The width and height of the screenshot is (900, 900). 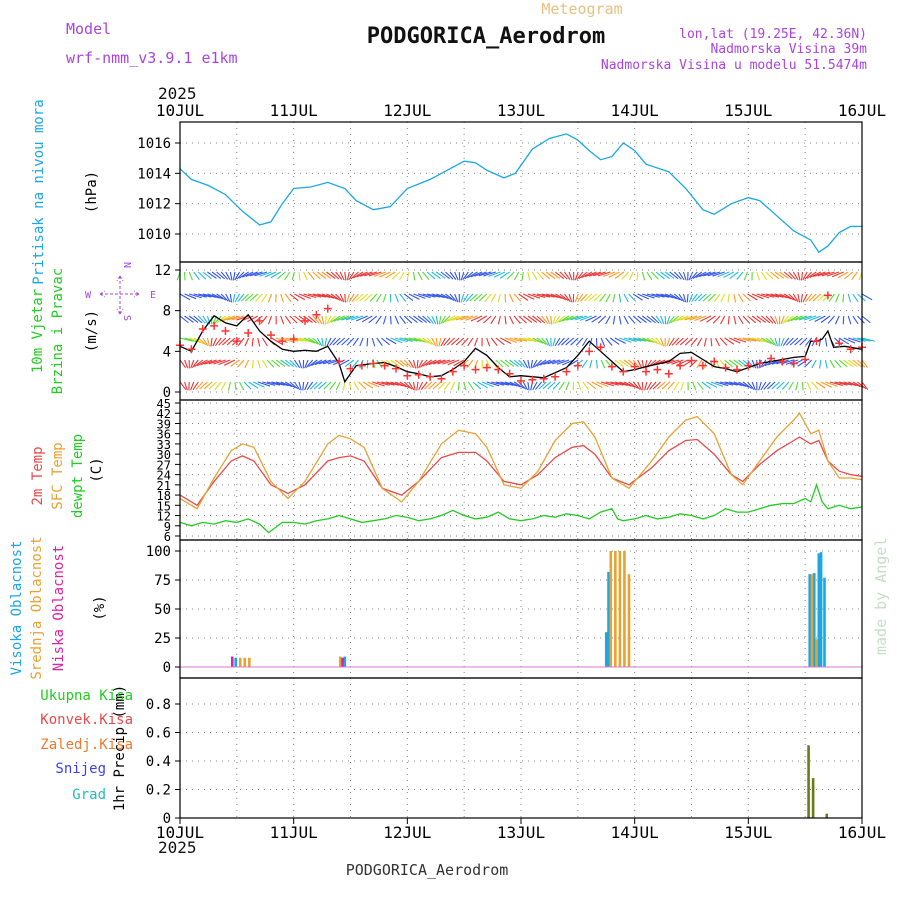 I want to click on y-tick-label: 25, so click(x=162, y=639).